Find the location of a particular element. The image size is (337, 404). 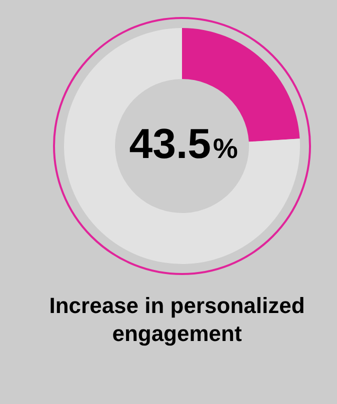

text: 43.5% is located at coordinates (183, 143).